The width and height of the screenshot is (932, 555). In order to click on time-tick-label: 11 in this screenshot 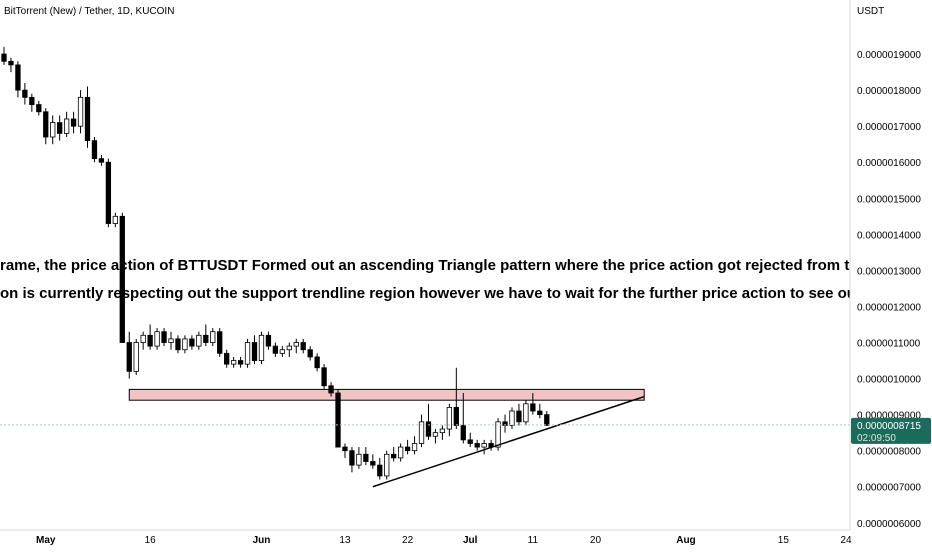, I will do `click(533, 540)`.